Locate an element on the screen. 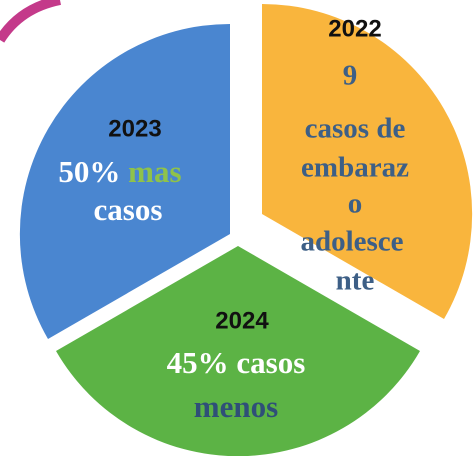 This screenshot has width=476, height=456. text-line: casos is located at coordinates (128, 209).